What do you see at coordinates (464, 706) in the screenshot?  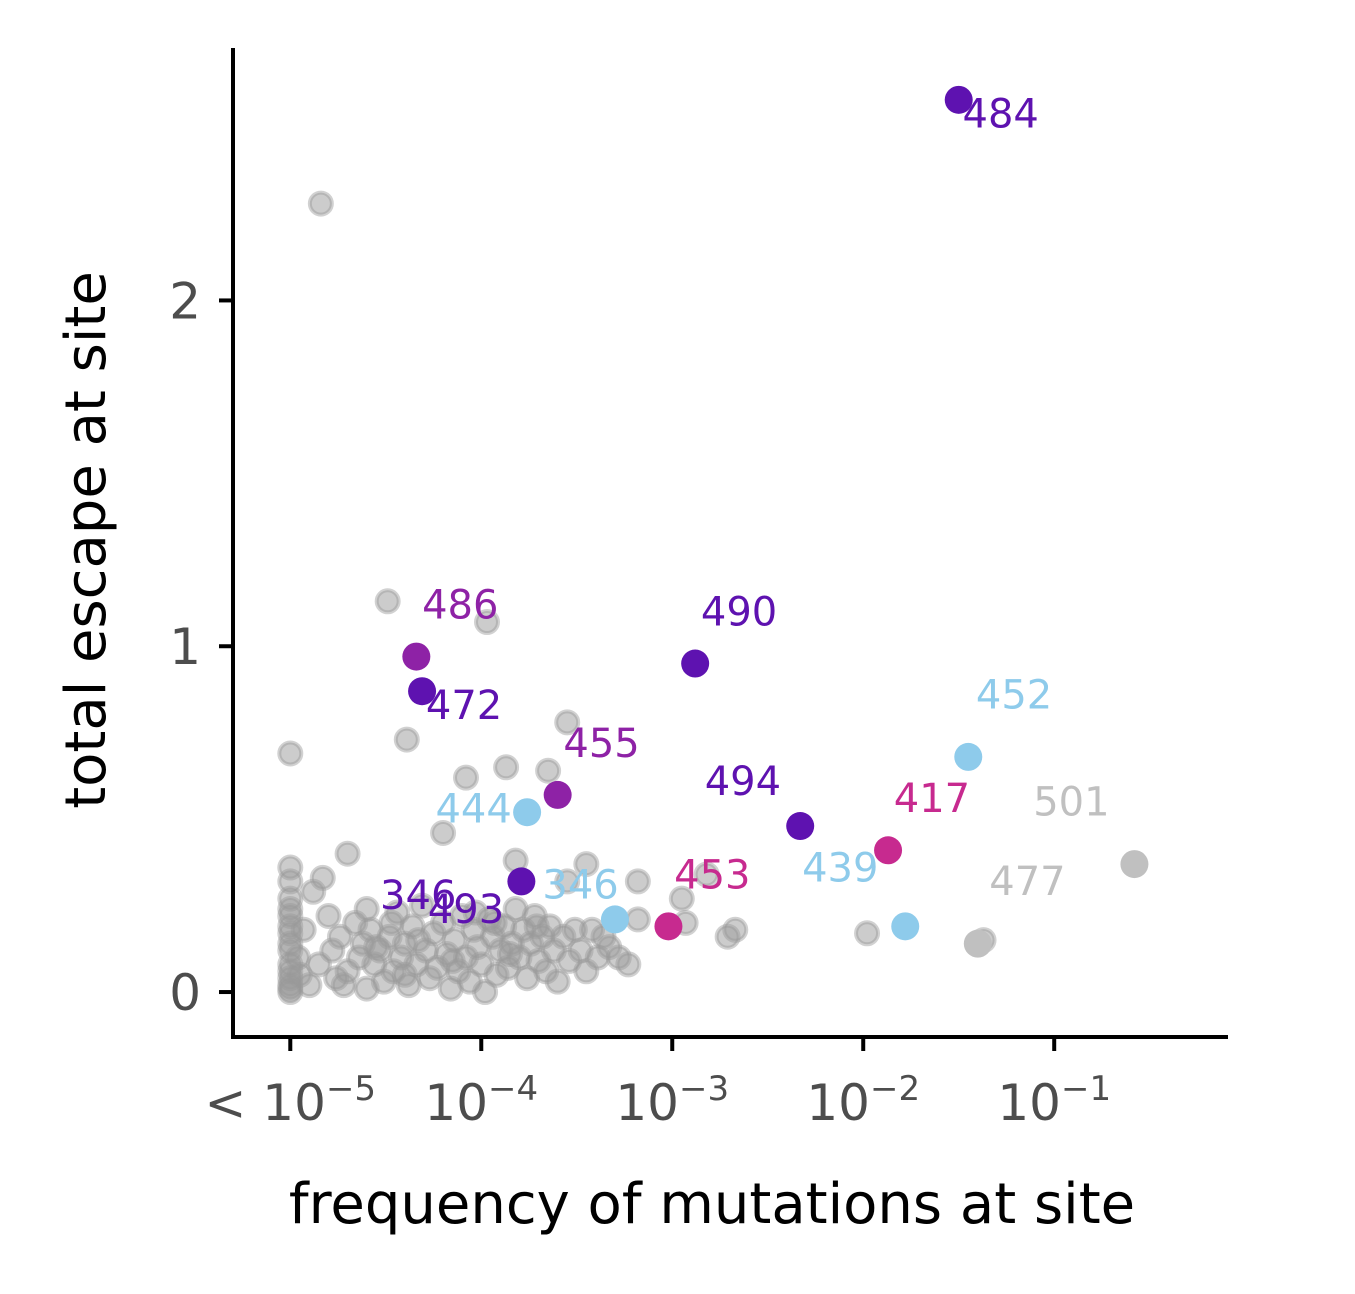 I see `site-label-472: 472` at bounding box center [464, 706].